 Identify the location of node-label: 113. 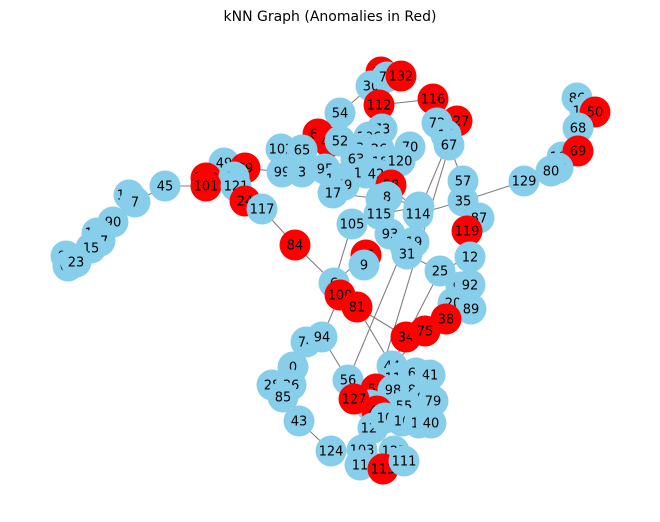
(383, 470).